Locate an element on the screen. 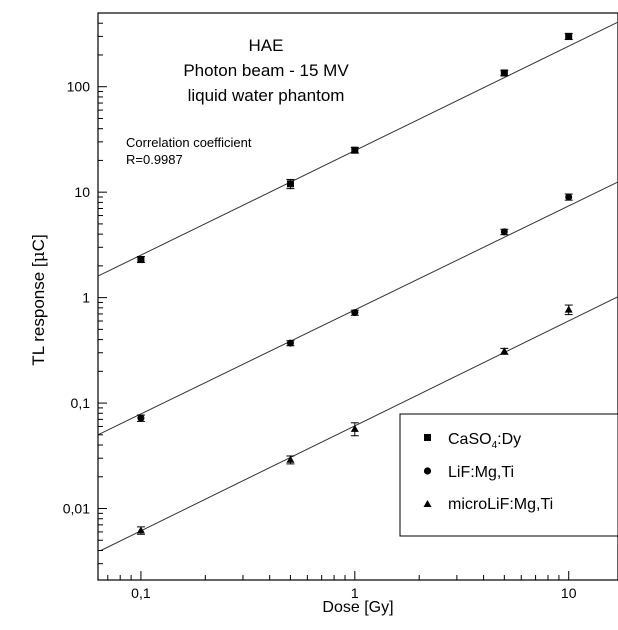  x-axis-ticks: 0,1 1 10 is located at coordinates (342, 586).